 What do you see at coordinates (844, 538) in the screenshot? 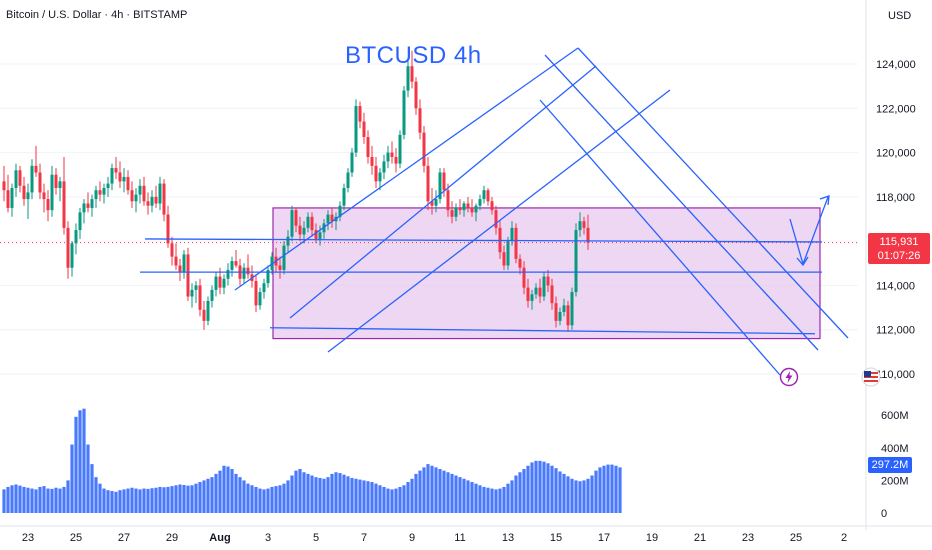
I see `time-tick-label: 2` at bounding box center [844, 538].